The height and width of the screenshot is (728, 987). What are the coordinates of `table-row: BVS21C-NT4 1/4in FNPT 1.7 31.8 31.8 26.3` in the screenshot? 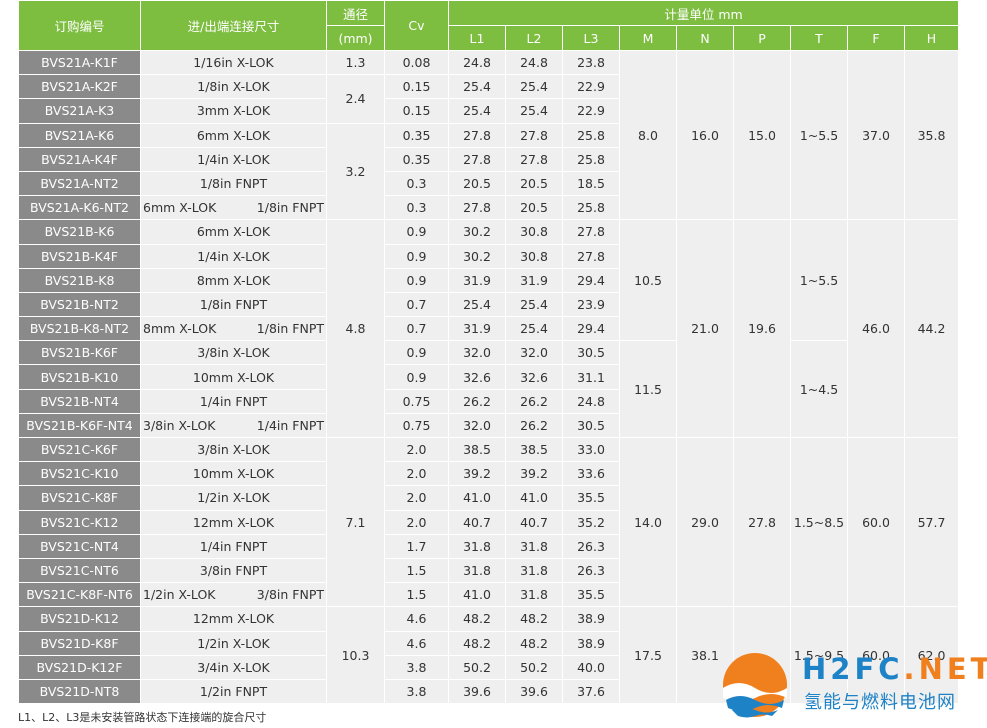 It's located at (488, 546).